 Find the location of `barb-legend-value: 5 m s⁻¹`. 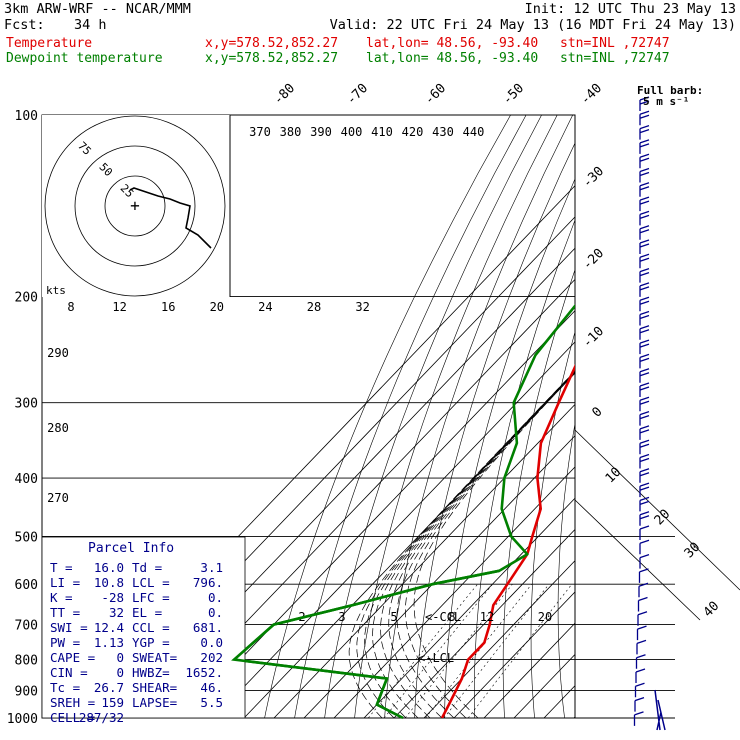

barb-legend-value: 5 m s⁻¹ is located at coordinates (666, 101).